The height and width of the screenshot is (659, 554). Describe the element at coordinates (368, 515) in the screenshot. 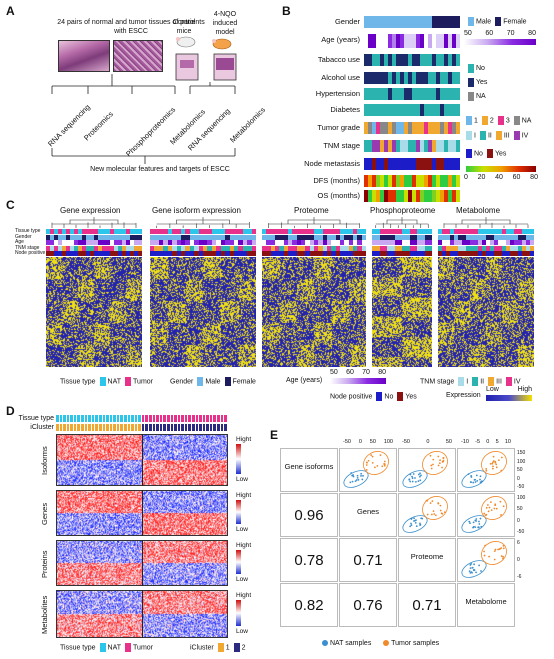

I see `e-diag-cell: Genes` at that location.